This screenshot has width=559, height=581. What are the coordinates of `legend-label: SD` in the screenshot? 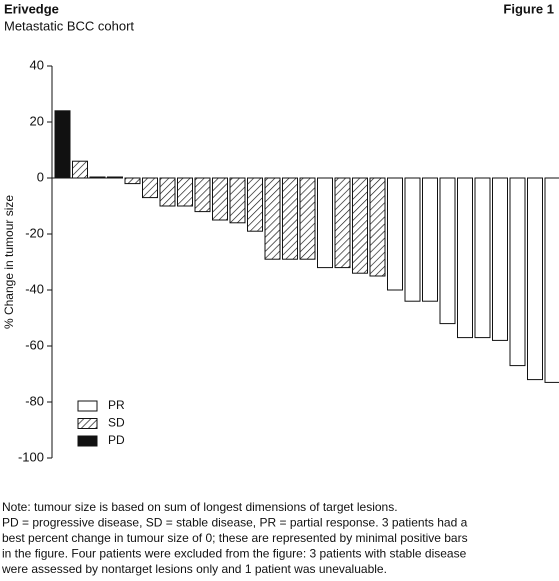 It's located at (116, 423).